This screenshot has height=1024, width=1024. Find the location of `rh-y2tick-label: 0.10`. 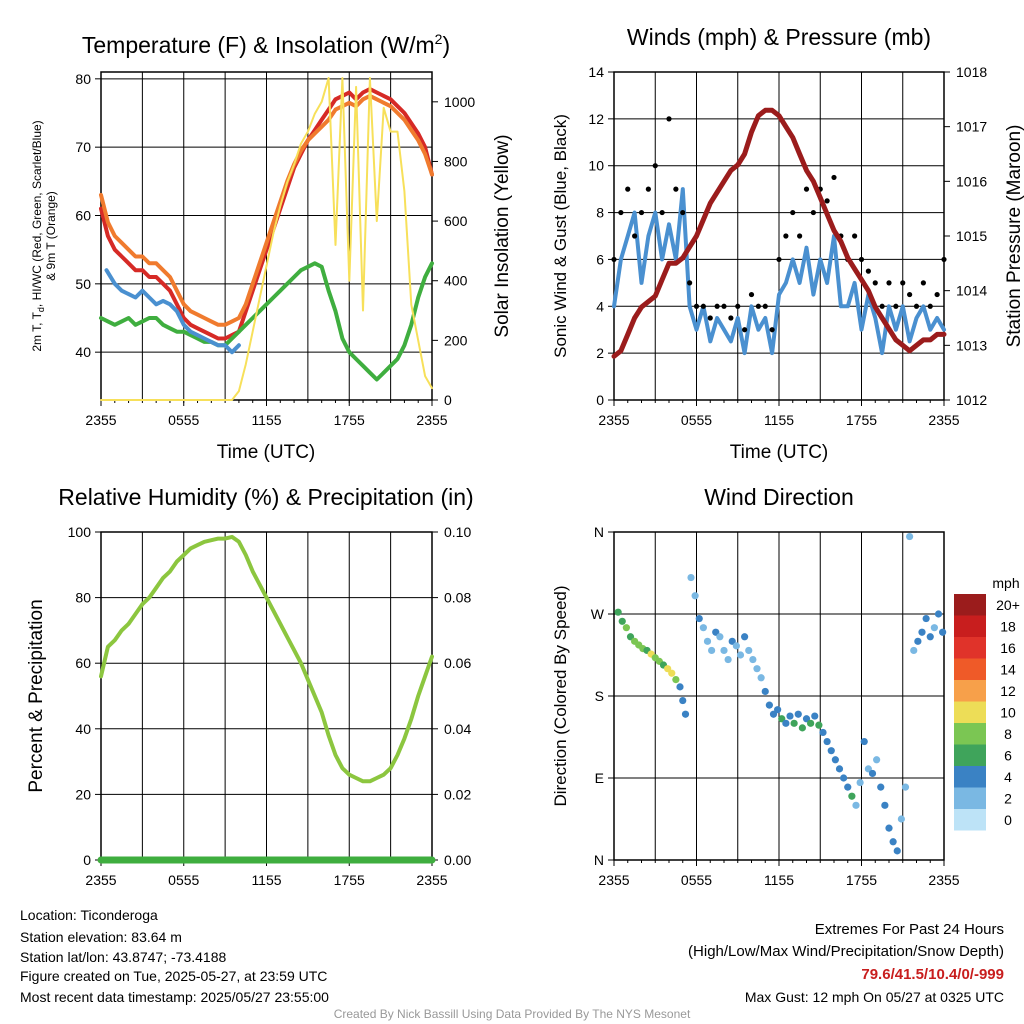

rh-y2tick-label: 0.10 is located at coordinates (457, 532).